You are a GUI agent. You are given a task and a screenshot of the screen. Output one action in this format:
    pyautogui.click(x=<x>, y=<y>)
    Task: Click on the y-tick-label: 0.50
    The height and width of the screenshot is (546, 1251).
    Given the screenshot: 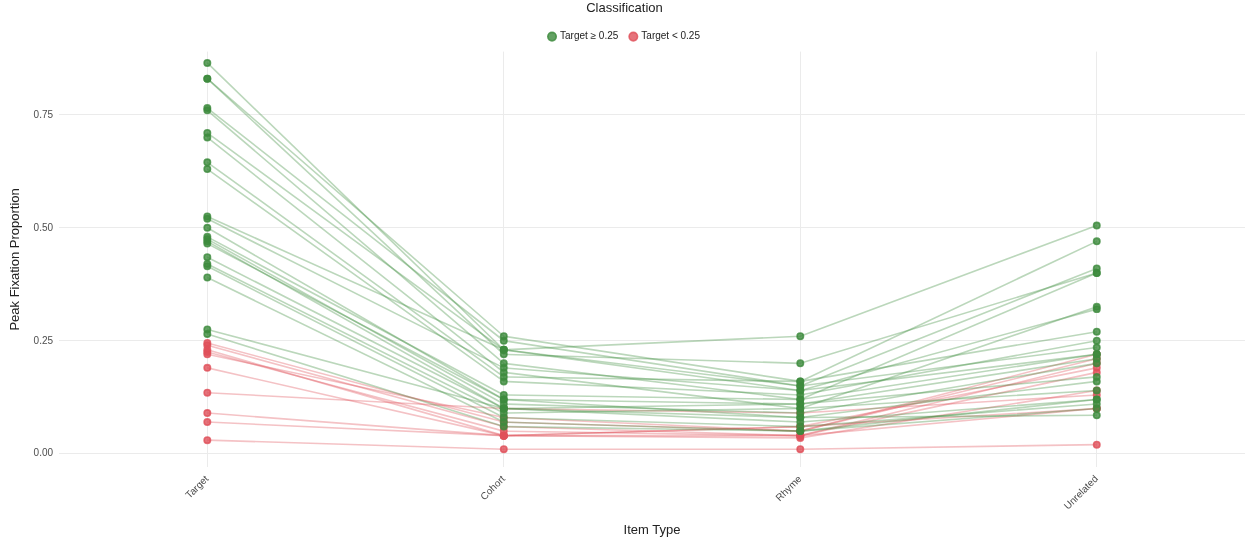 What is the action you would take?
    pyautogui.click(x=43, y=227)
    